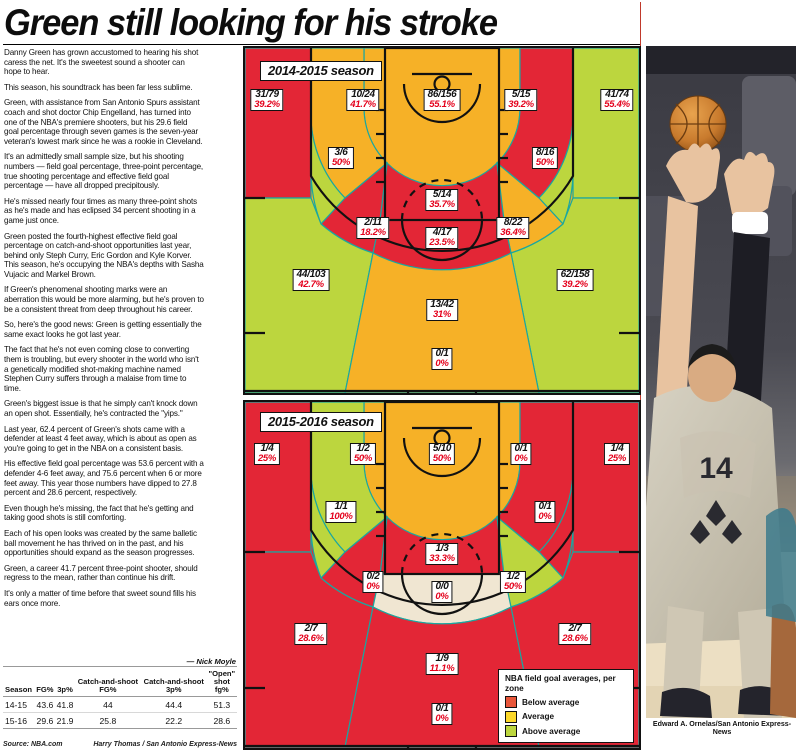 The height and width of the screenshot is (754, 800). I want to click on table-column-header: 3p%, so click(65, 681).